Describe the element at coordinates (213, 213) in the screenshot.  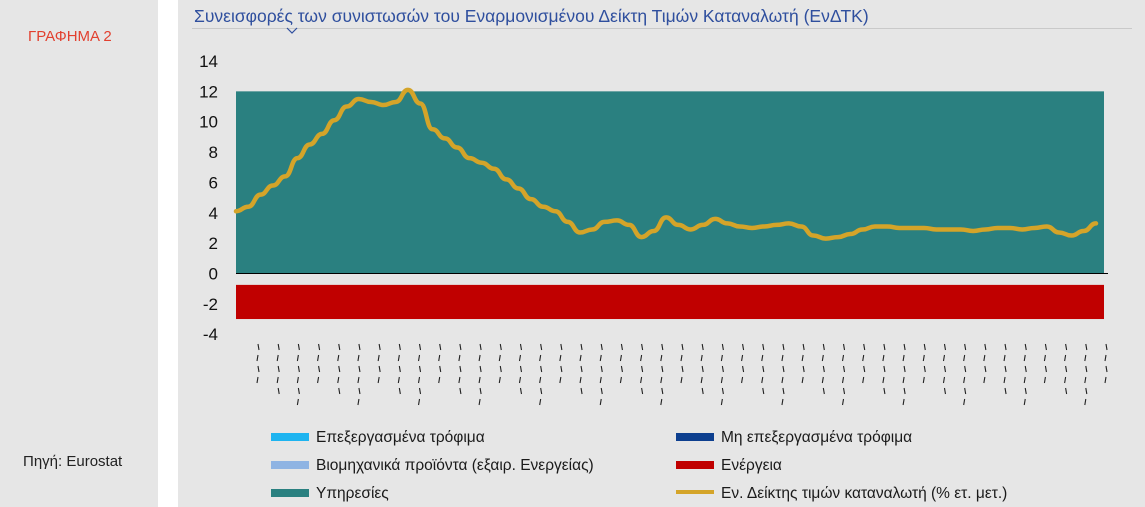
I see `y-tick-label: 4` at that location.